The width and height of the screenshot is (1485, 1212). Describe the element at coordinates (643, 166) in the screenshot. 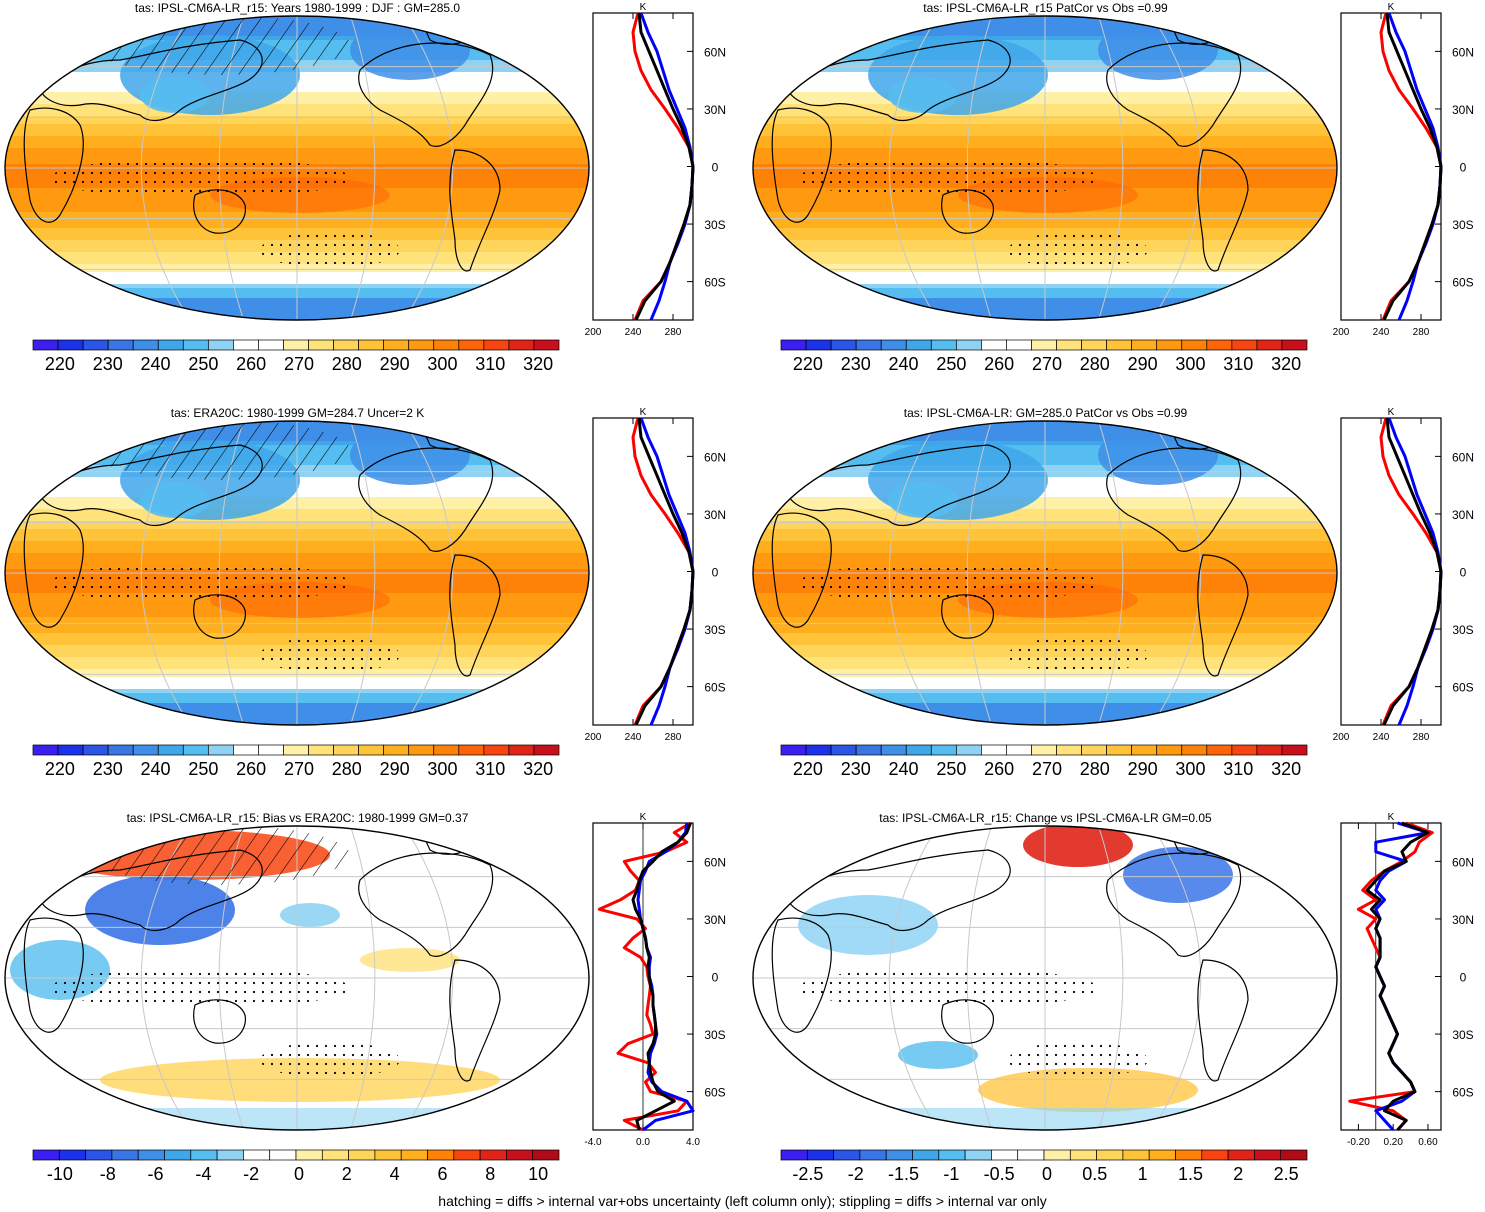

I see `profile-frame` at that location.